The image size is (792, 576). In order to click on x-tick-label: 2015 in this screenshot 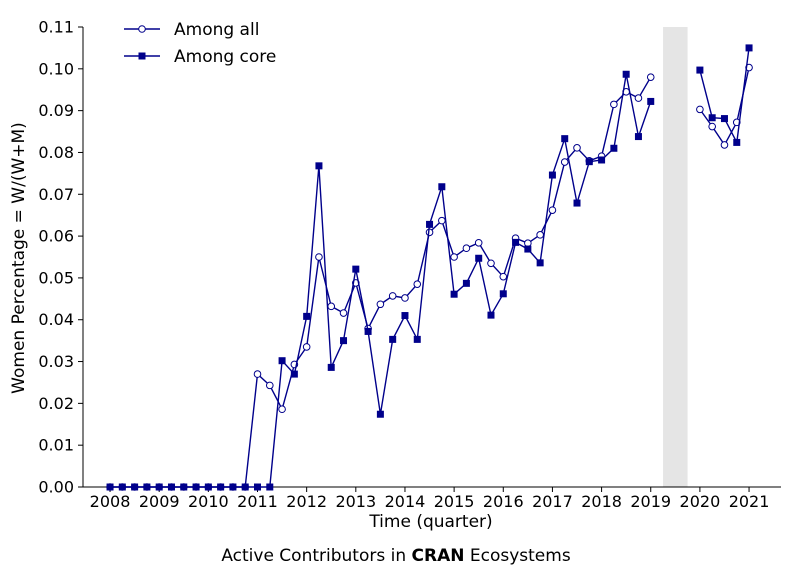, I will do `click(454, 501)`.